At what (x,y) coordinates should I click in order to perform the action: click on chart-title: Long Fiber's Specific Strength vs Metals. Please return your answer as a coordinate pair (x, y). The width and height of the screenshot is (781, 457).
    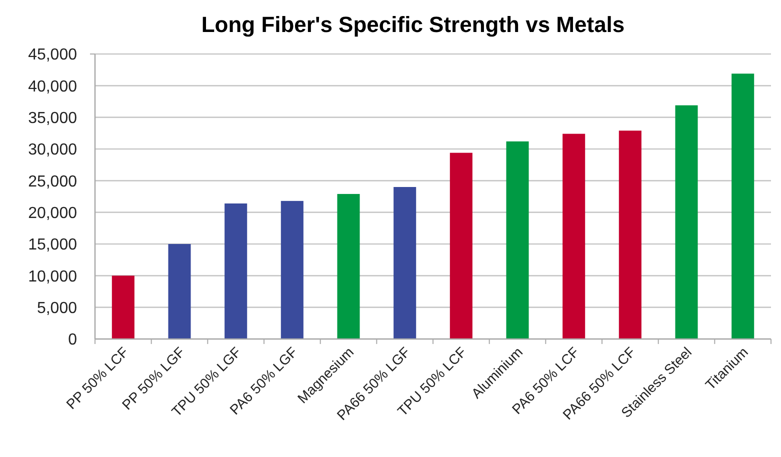
    Looking at the image, I should click on (413, 24).